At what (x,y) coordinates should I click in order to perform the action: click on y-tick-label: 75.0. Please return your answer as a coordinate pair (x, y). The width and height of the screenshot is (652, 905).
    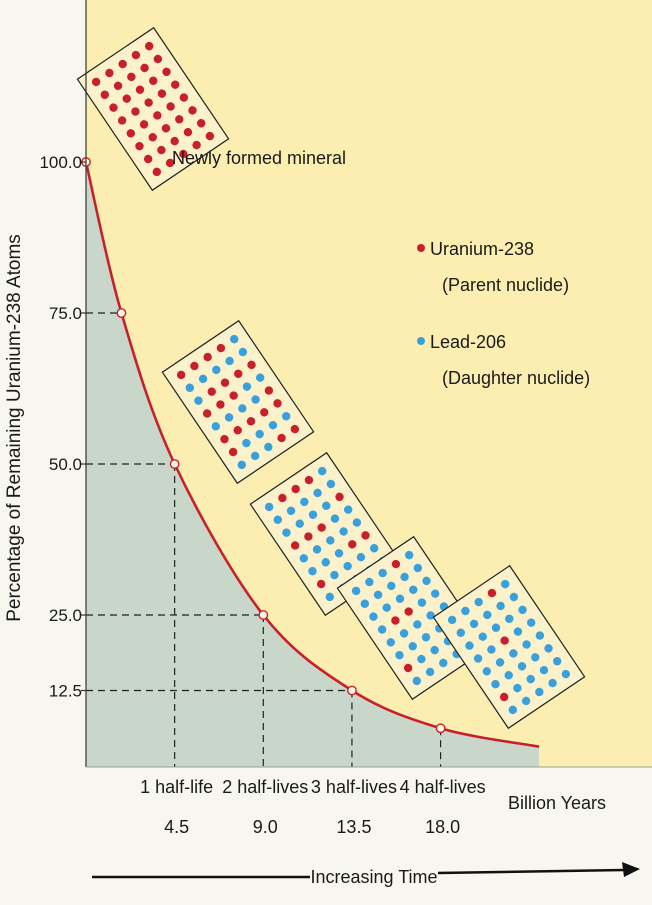
    Looking at the image, I should click on (65, 313).